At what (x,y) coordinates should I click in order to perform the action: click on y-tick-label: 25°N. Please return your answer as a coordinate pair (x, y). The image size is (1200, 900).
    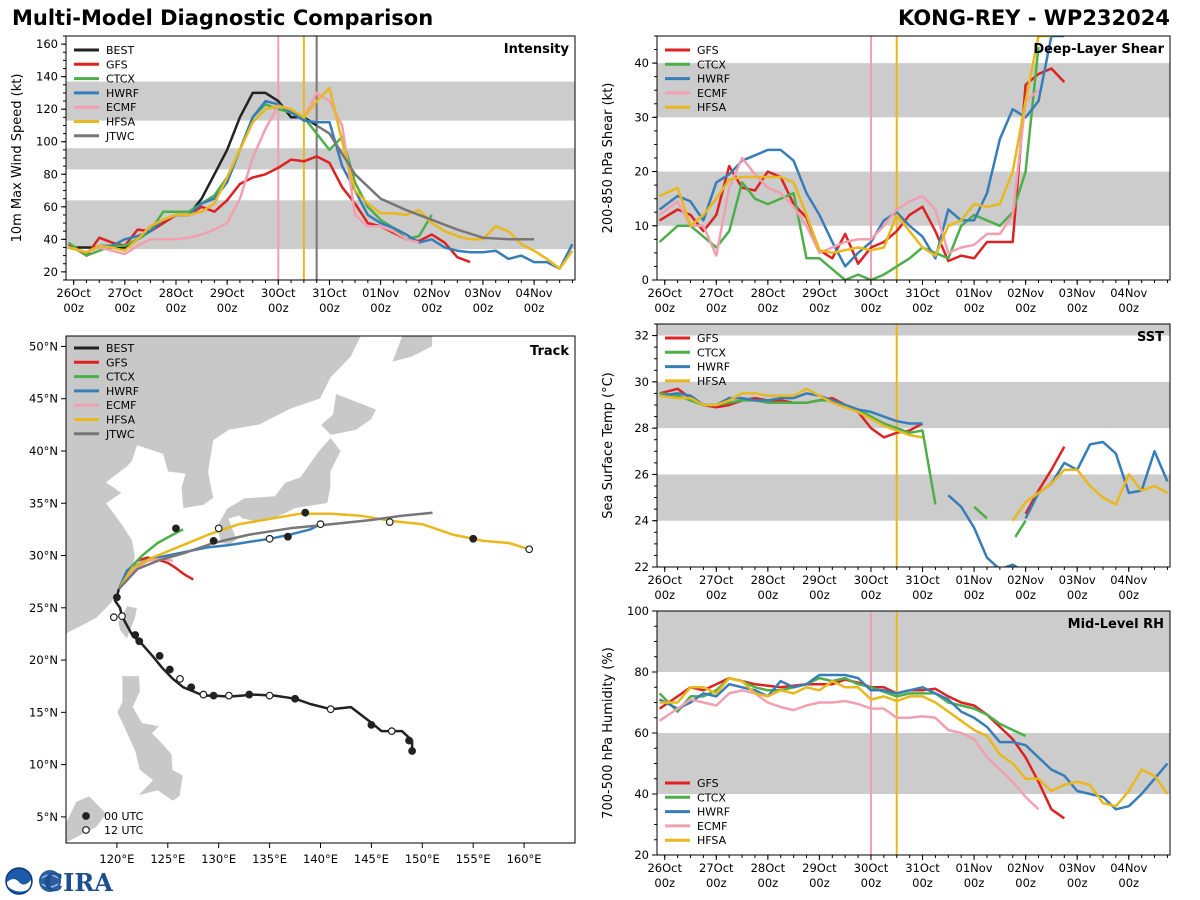
    Looking at the image, I should click on (43, 608).